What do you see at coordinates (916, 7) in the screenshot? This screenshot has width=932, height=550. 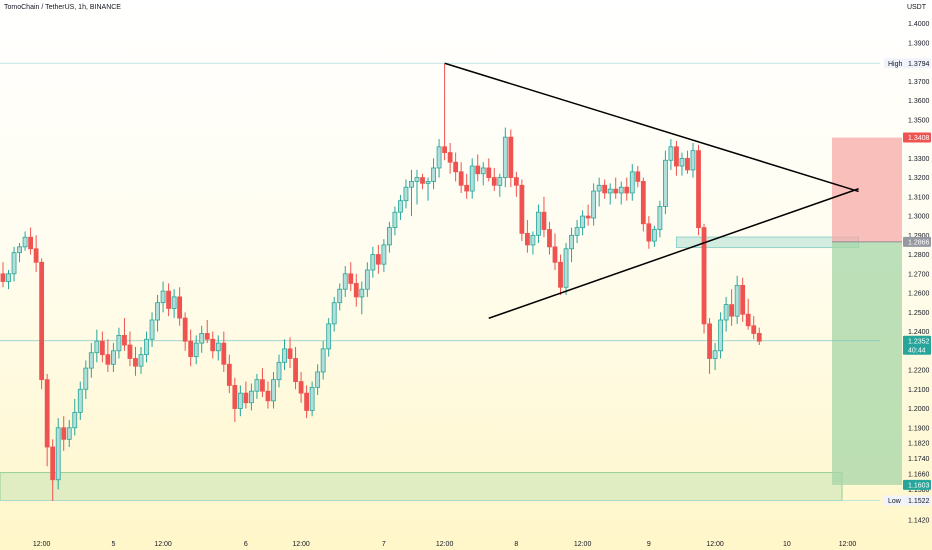 I see `currency-label: USDT` at bounding box center [916, 7].